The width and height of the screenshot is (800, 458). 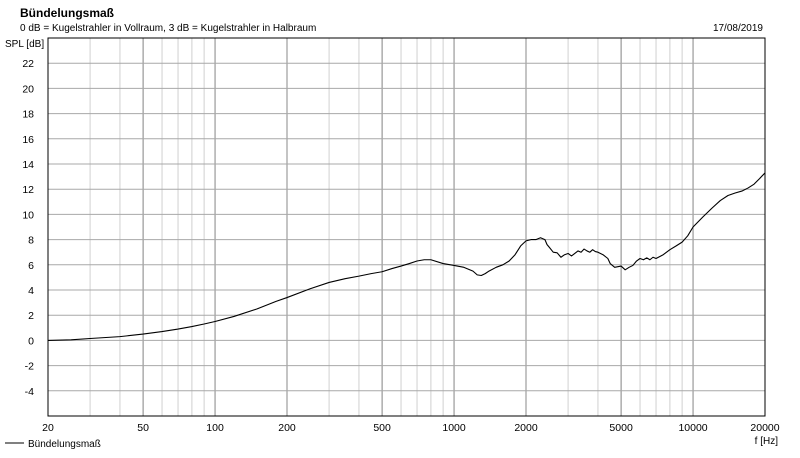 What do you see at coordinates (215, 428) in the screenshot?
I see `x-tick-label: 100` at bounding box center [215, 428].